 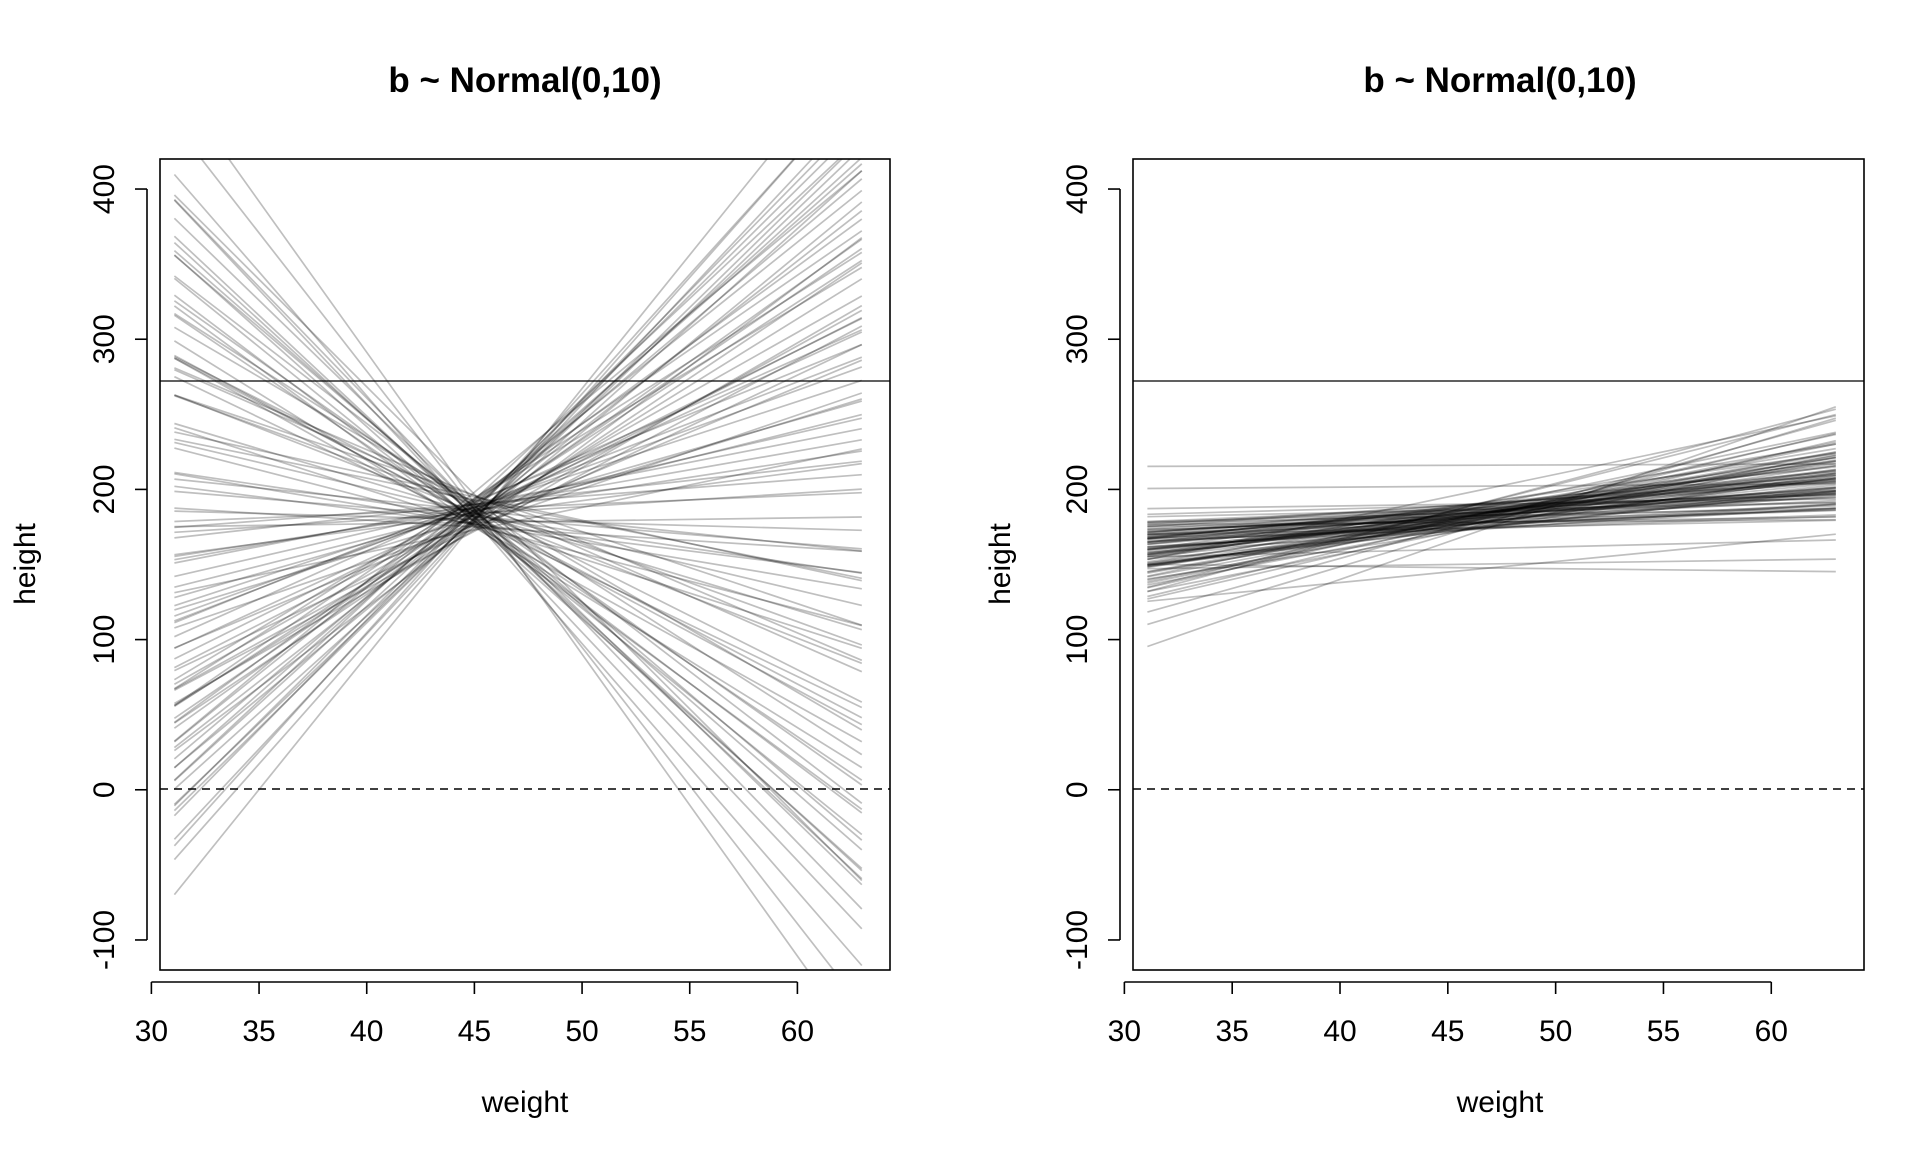 I want to click on y-tick-label: 300, so click(x=1077, y=339).